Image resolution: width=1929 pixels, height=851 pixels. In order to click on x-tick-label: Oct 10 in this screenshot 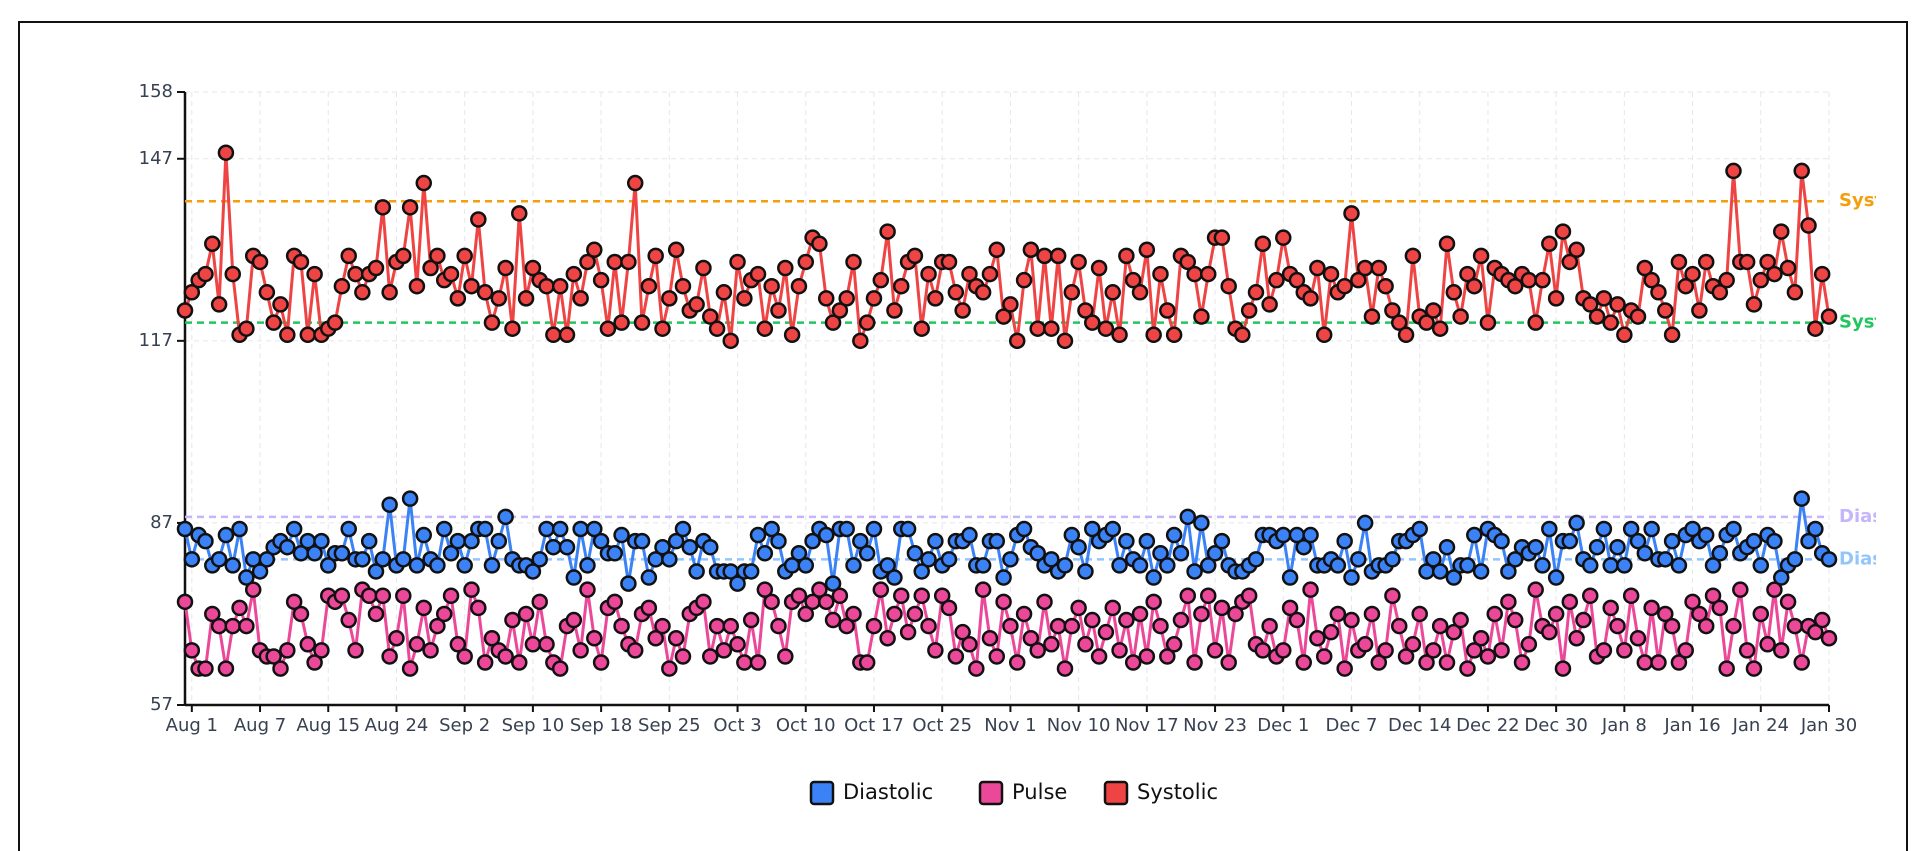, I will do `click(806, 725)`.